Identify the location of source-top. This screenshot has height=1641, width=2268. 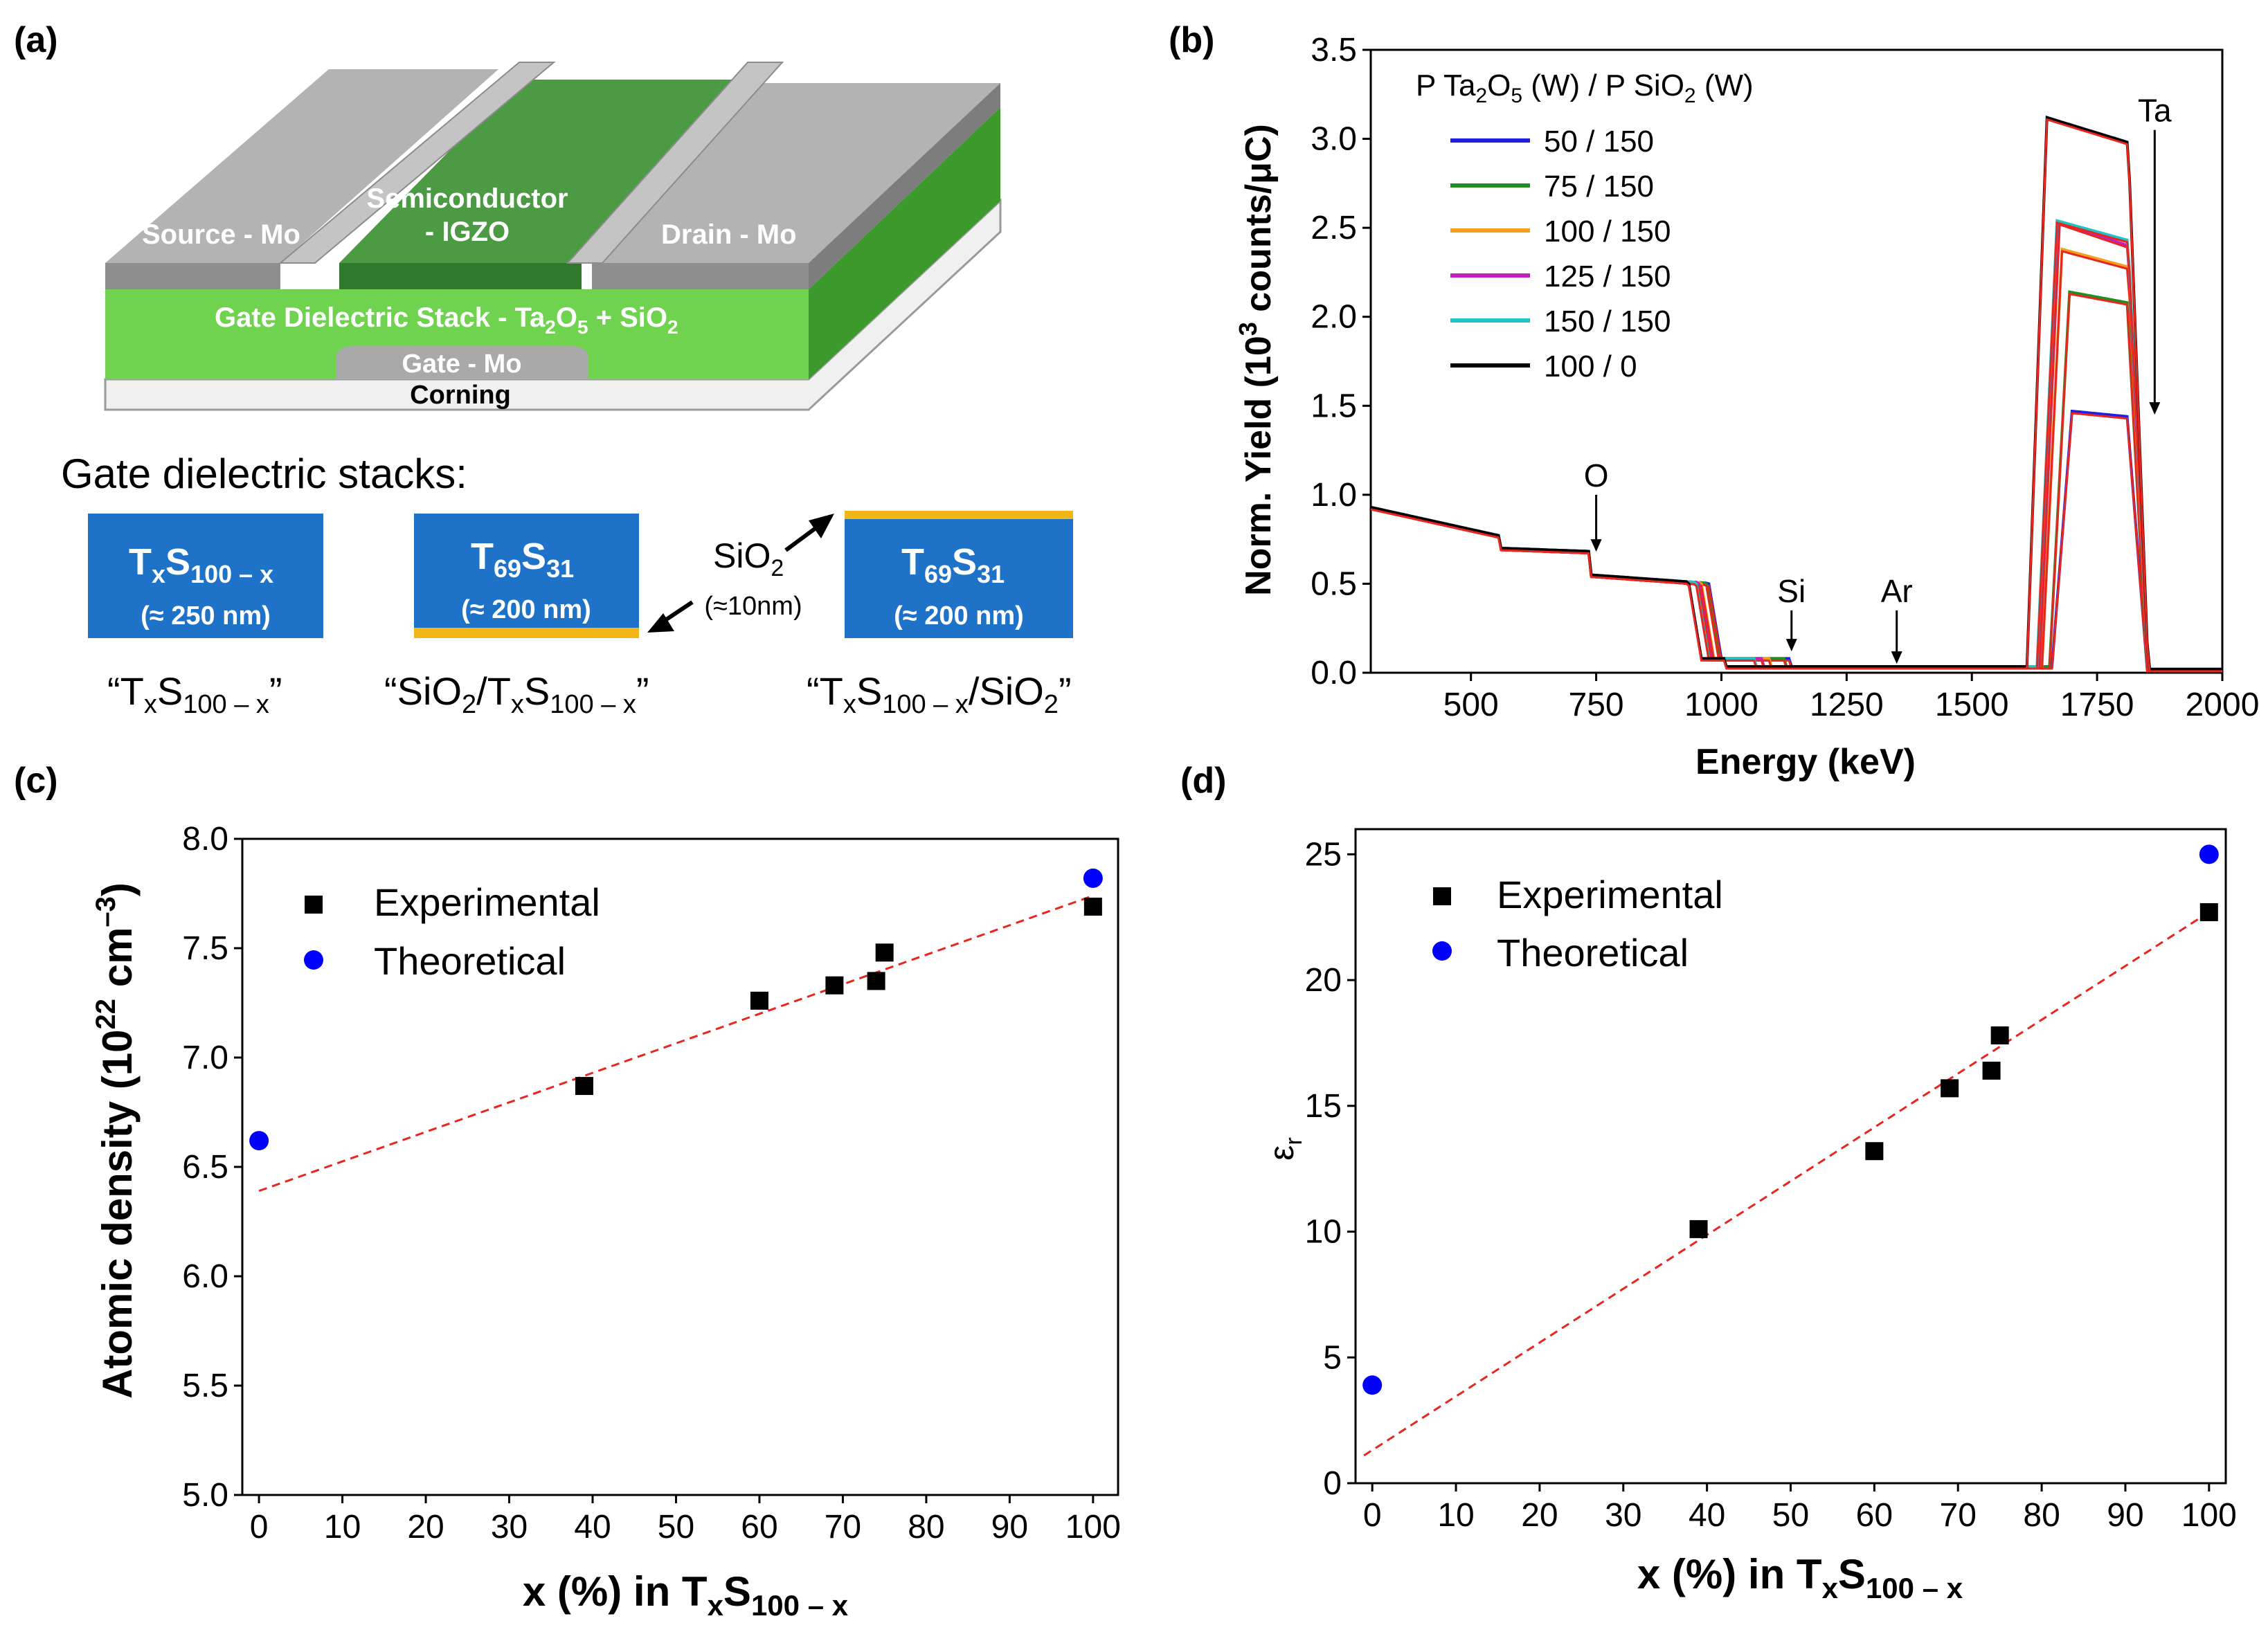
(301, 166).